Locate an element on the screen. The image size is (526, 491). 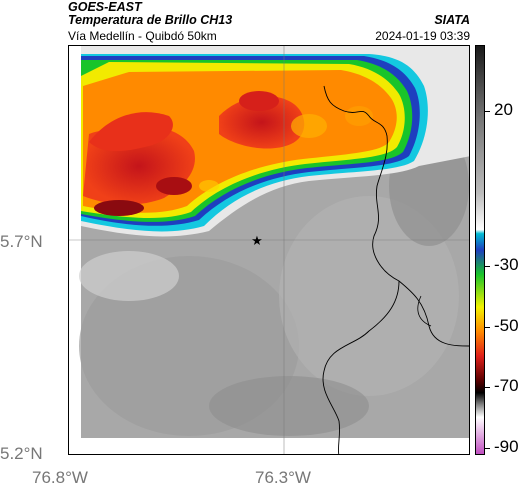
colorbar-label-minus30: -30 is located at coordinates (506, 264).